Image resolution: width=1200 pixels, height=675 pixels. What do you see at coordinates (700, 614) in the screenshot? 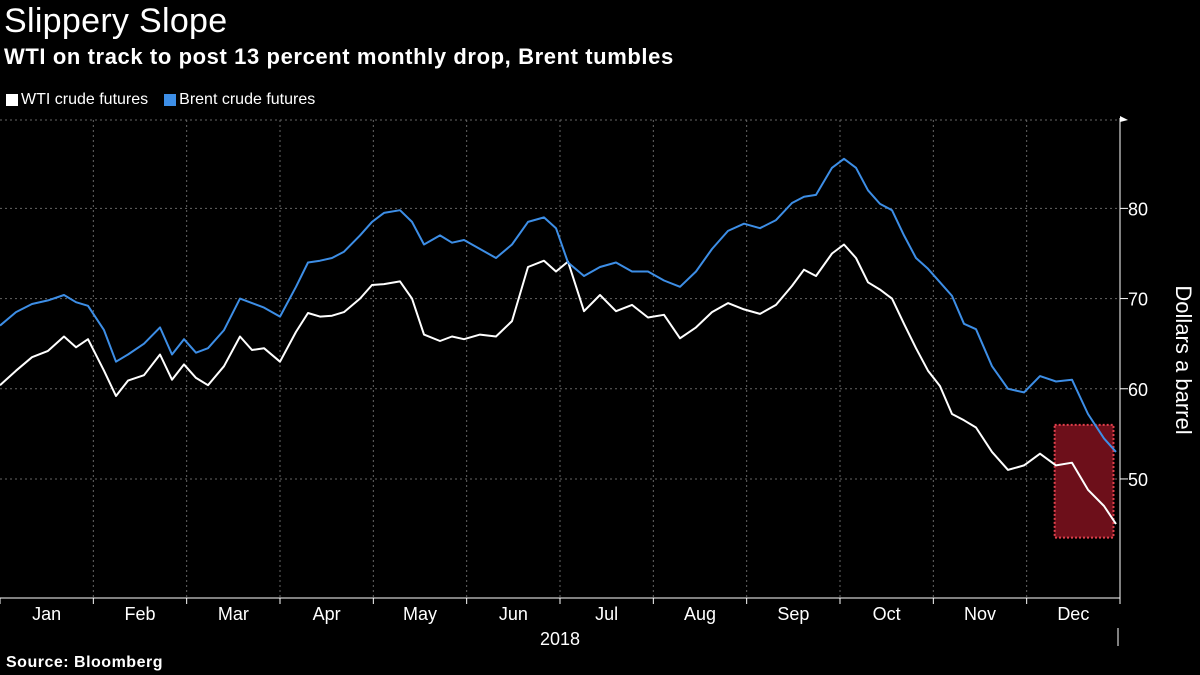
I see `x-tick-label-aug: Aug` at bounding box center [700, 614].